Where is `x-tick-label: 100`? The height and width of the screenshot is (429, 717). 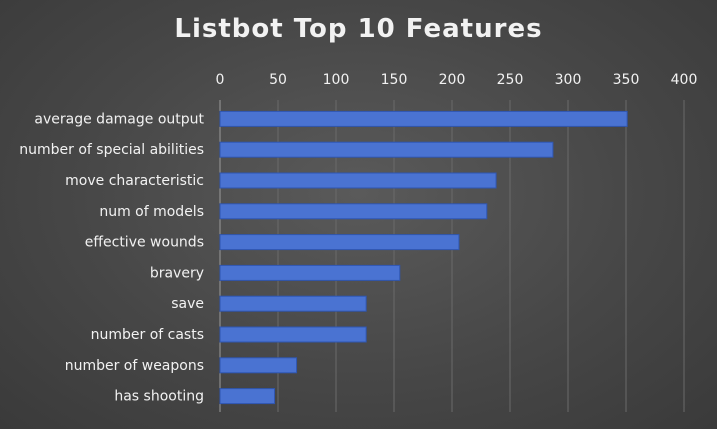
x-tick-label: 100 is located at coordinates (336, 80).